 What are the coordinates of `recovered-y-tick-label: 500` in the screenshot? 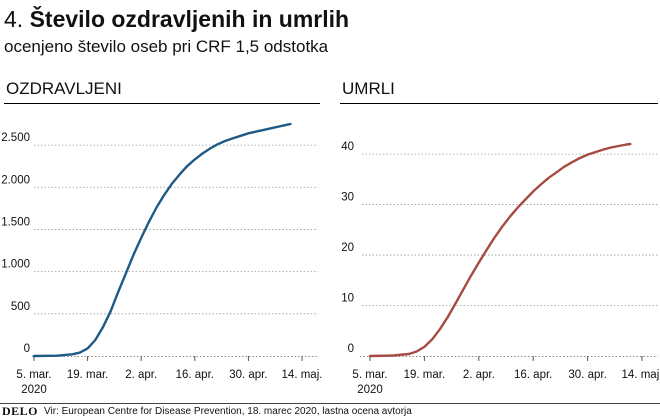 It's located at (20, 307).